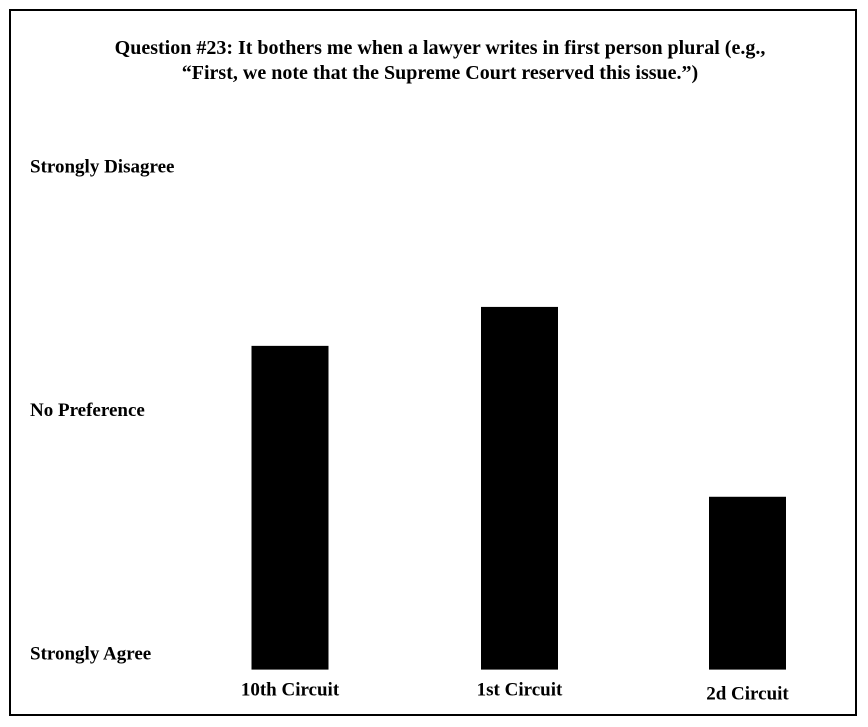  Describe the element at coordinates (290, 689) in the screenshot. I see `x-tick-label: 10th Circuit` at that location.